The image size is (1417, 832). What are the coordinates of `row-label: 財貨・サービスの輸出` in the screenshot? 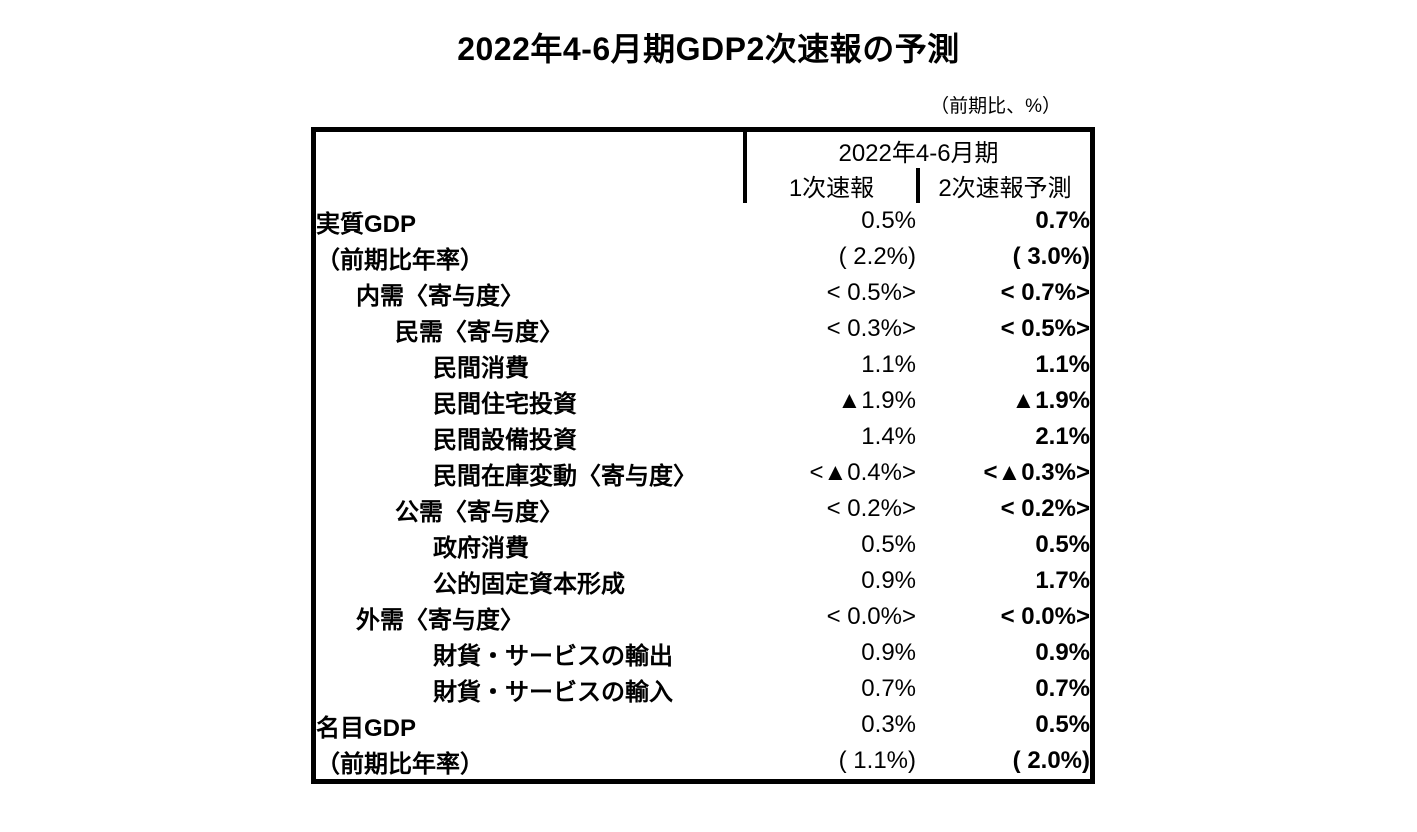 It's located at (553, 656).